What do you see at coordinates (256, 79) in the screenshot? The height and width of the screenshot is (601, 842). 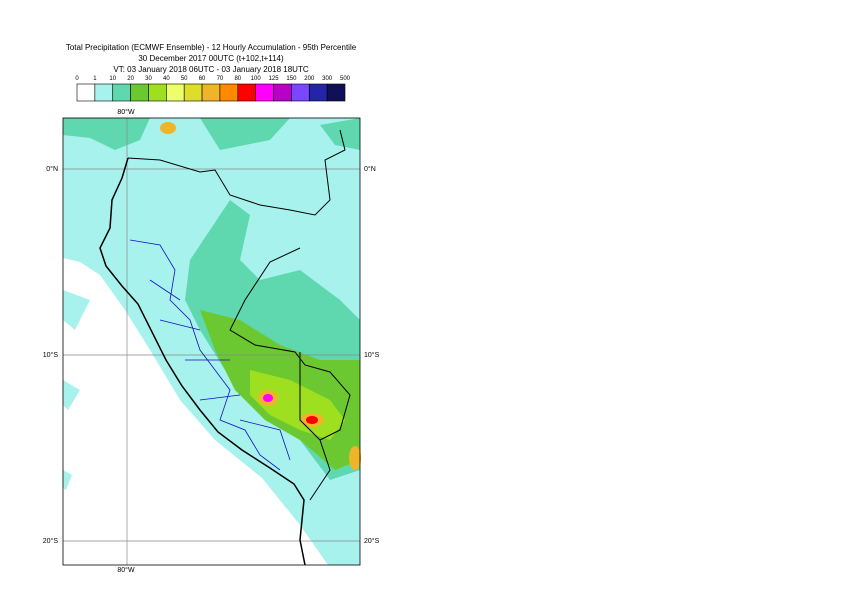 I see `legend-label: 100` at bounding box center [256, 79].